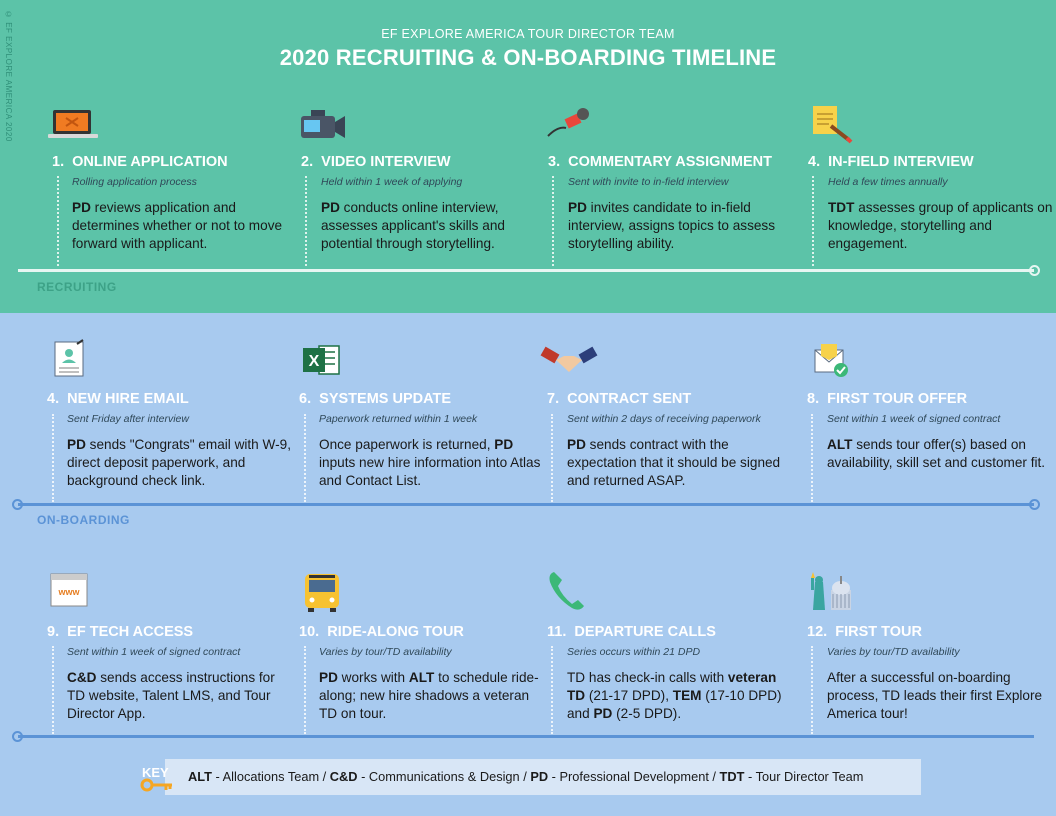  I want to click on step-subtitle: Paperwork returned within 1 week, so click(398, 419).